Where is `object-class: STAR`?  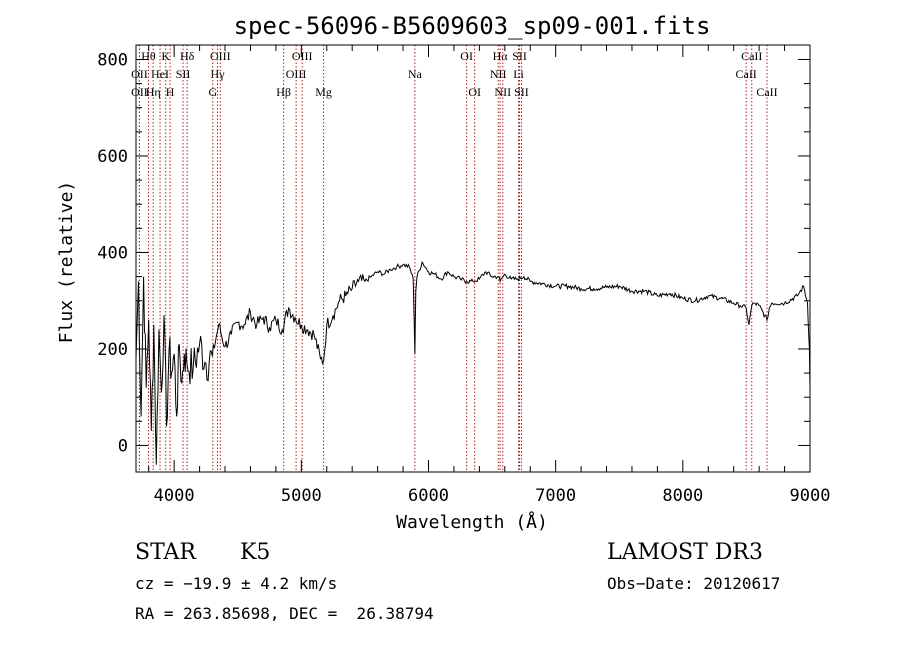
object-class: STAR is located at coordinates (165, 552).